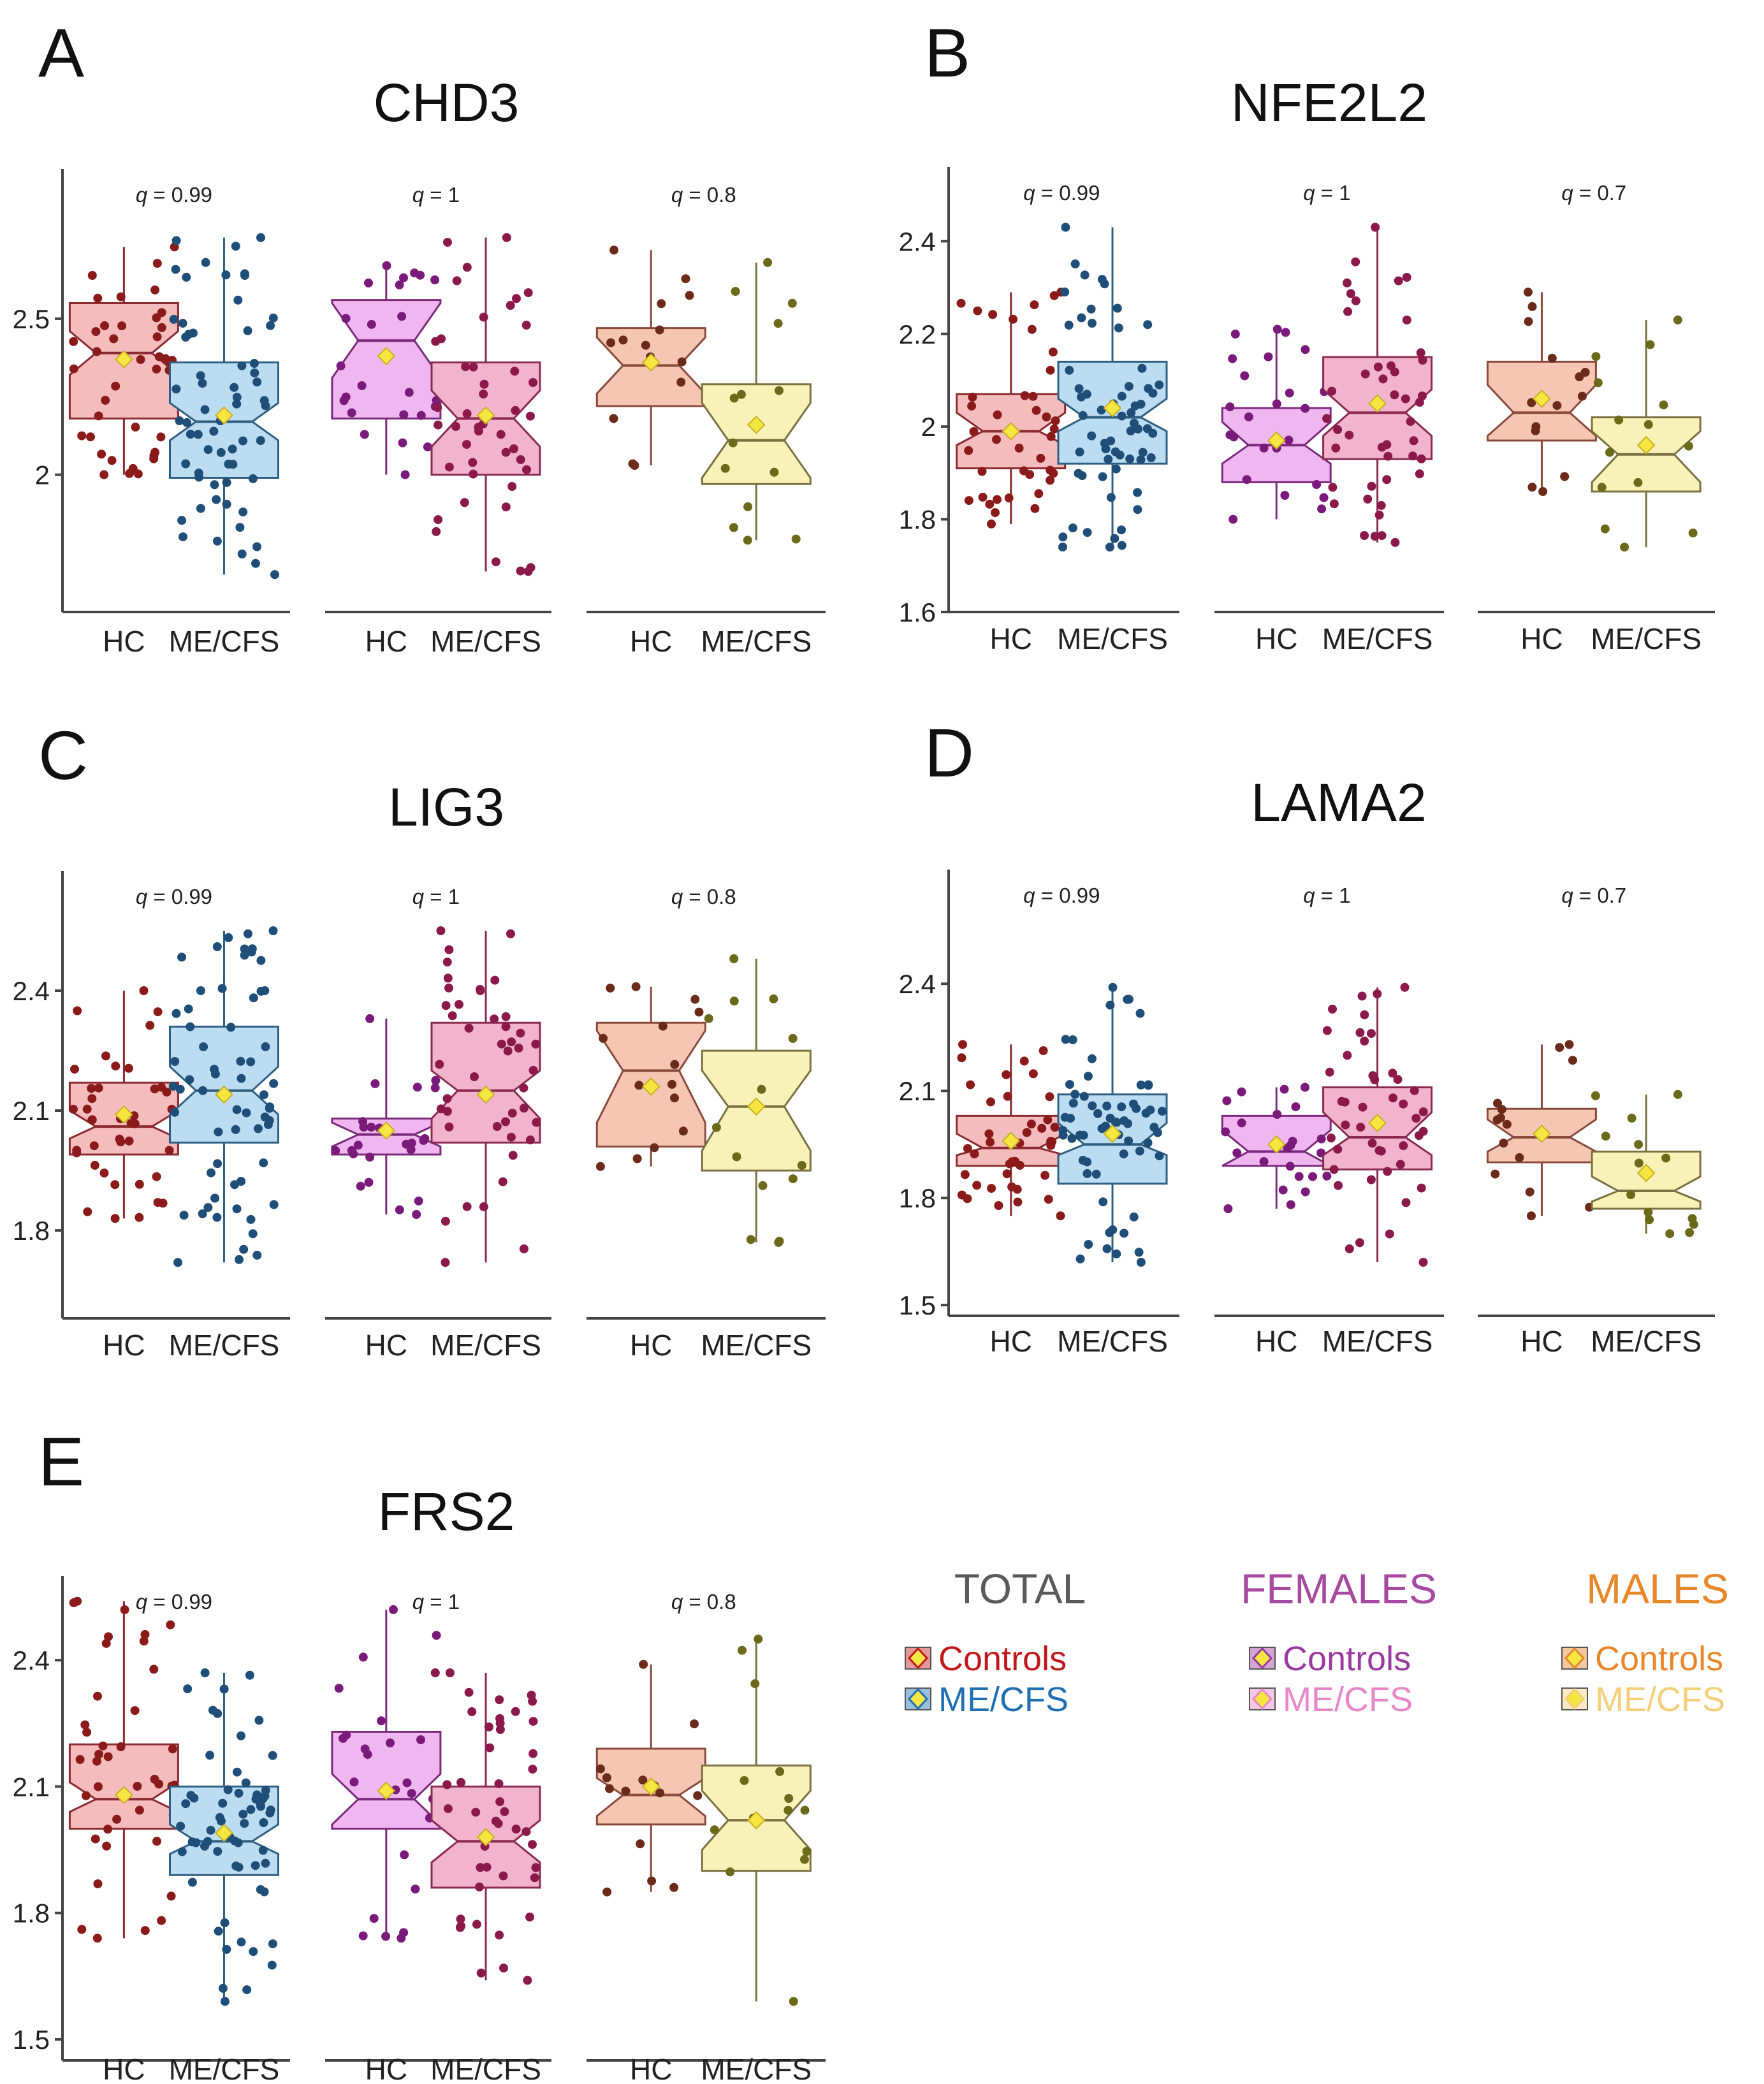 This screenshot has width=1764, height=2084. Describe the element at coordinates (1329, 103) in the screenshot. I see `chart-title: NFE2L2` at that location.